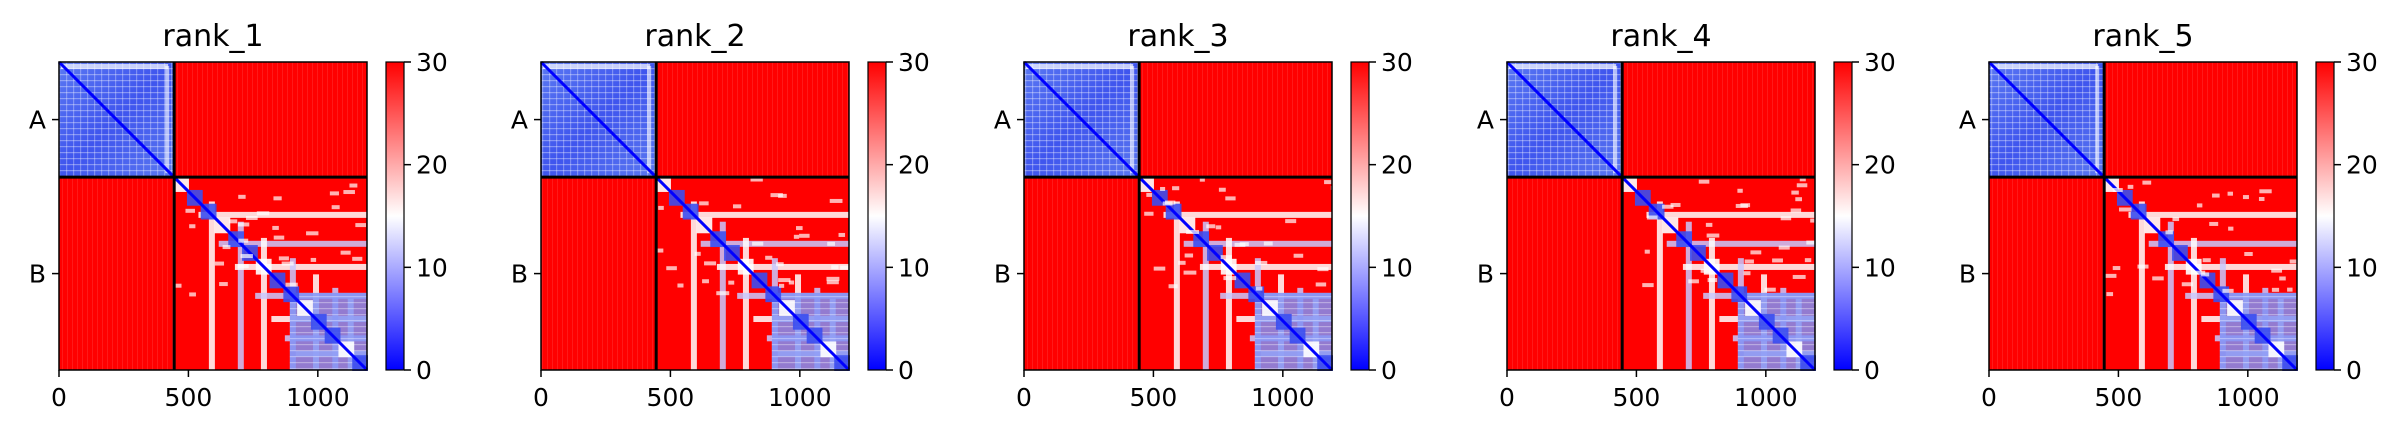 This screenshot has height=438, width=2401. What do you see at coordinates (1637, 397) in the screenshot?
I see `x-tick-label: 500` at bounding box center [1637, 397].